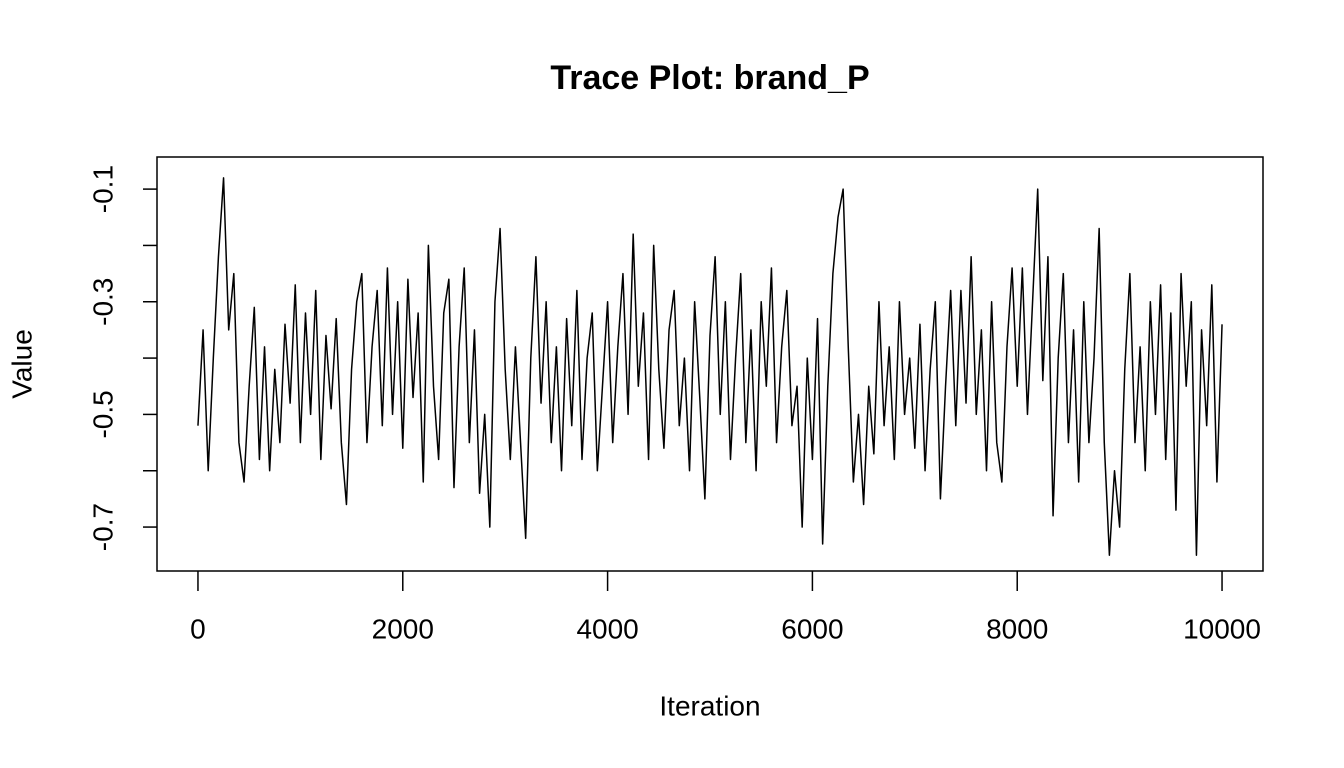 This screenshot has height=768, width=1344. I want to click on y-axis-label: Value, so click(21, 364).